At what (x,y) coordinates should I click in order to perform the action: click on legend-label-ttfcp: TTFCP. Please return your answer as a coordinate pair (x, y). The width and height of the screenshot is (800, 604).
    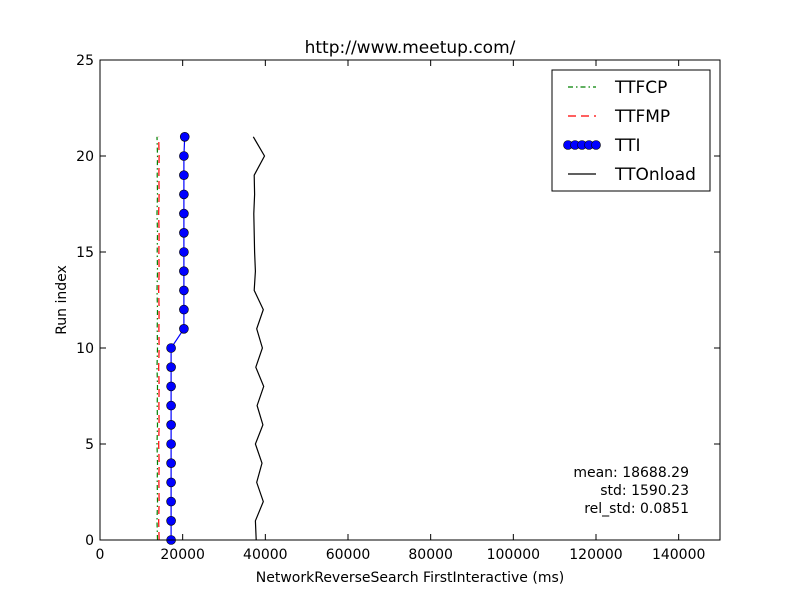
    Looking at the image, I should click on (640, 88).